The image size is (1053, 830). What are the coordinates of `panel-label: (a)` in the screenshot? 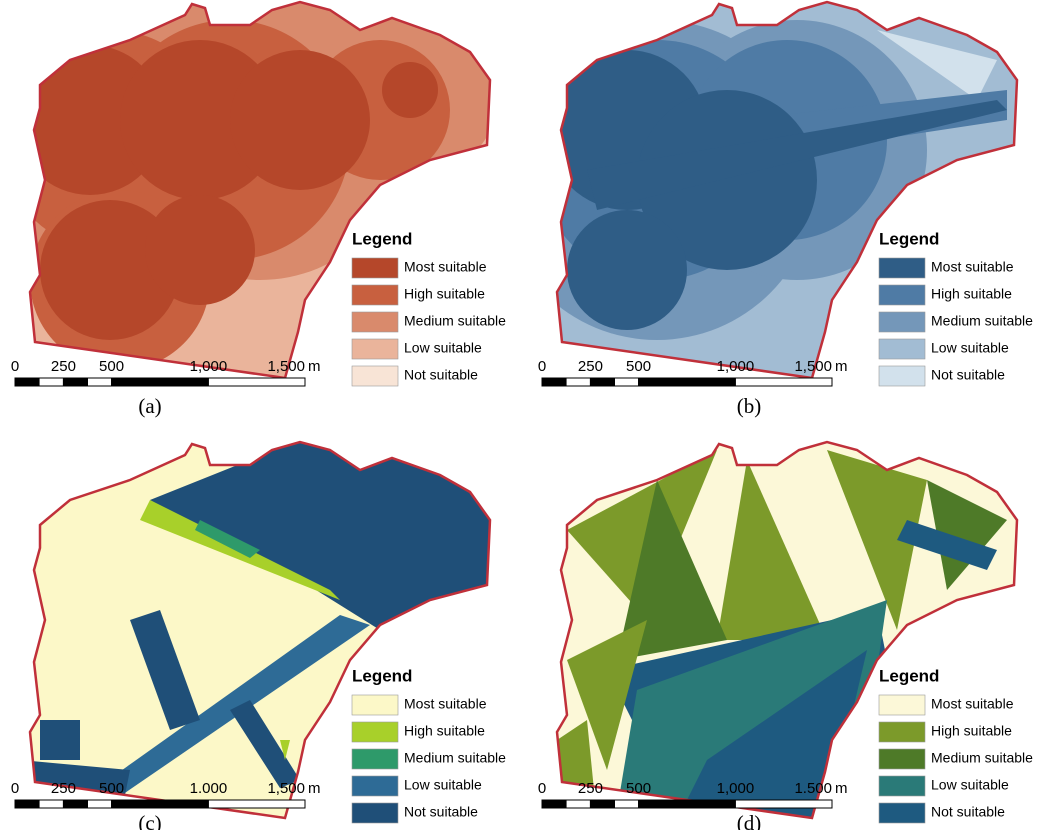 It's located at (149, 406).